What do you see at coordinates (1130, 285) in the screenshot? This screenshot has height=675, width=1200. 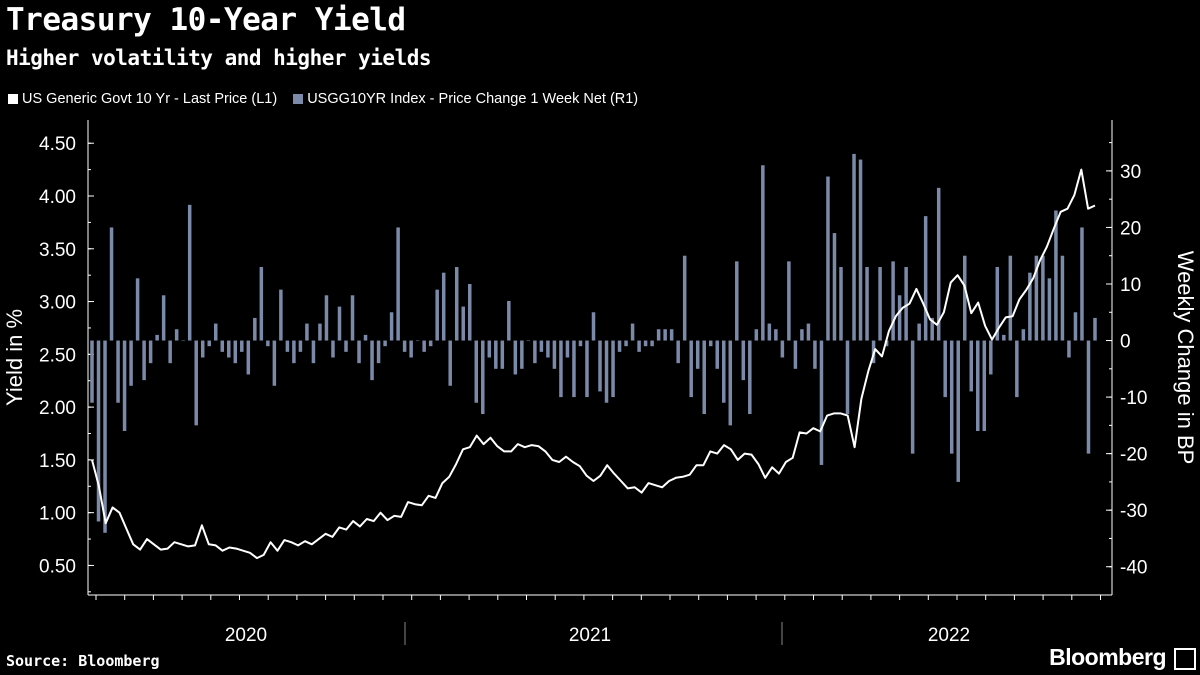 I see `right-tick-label: 10` at bounding box center [1130, 285].